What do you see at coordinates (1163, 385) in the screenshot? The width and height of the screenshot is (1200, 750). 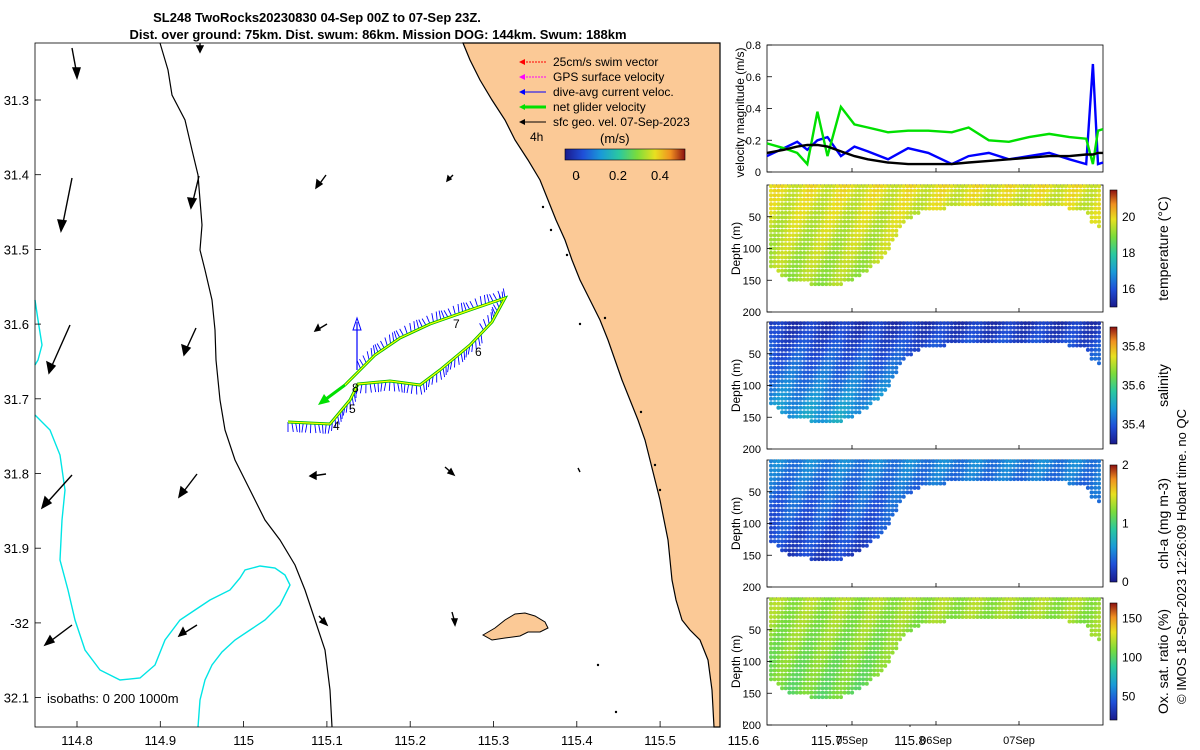 I see `colorbar-title: salinity` at bounding box center [1163, 385].